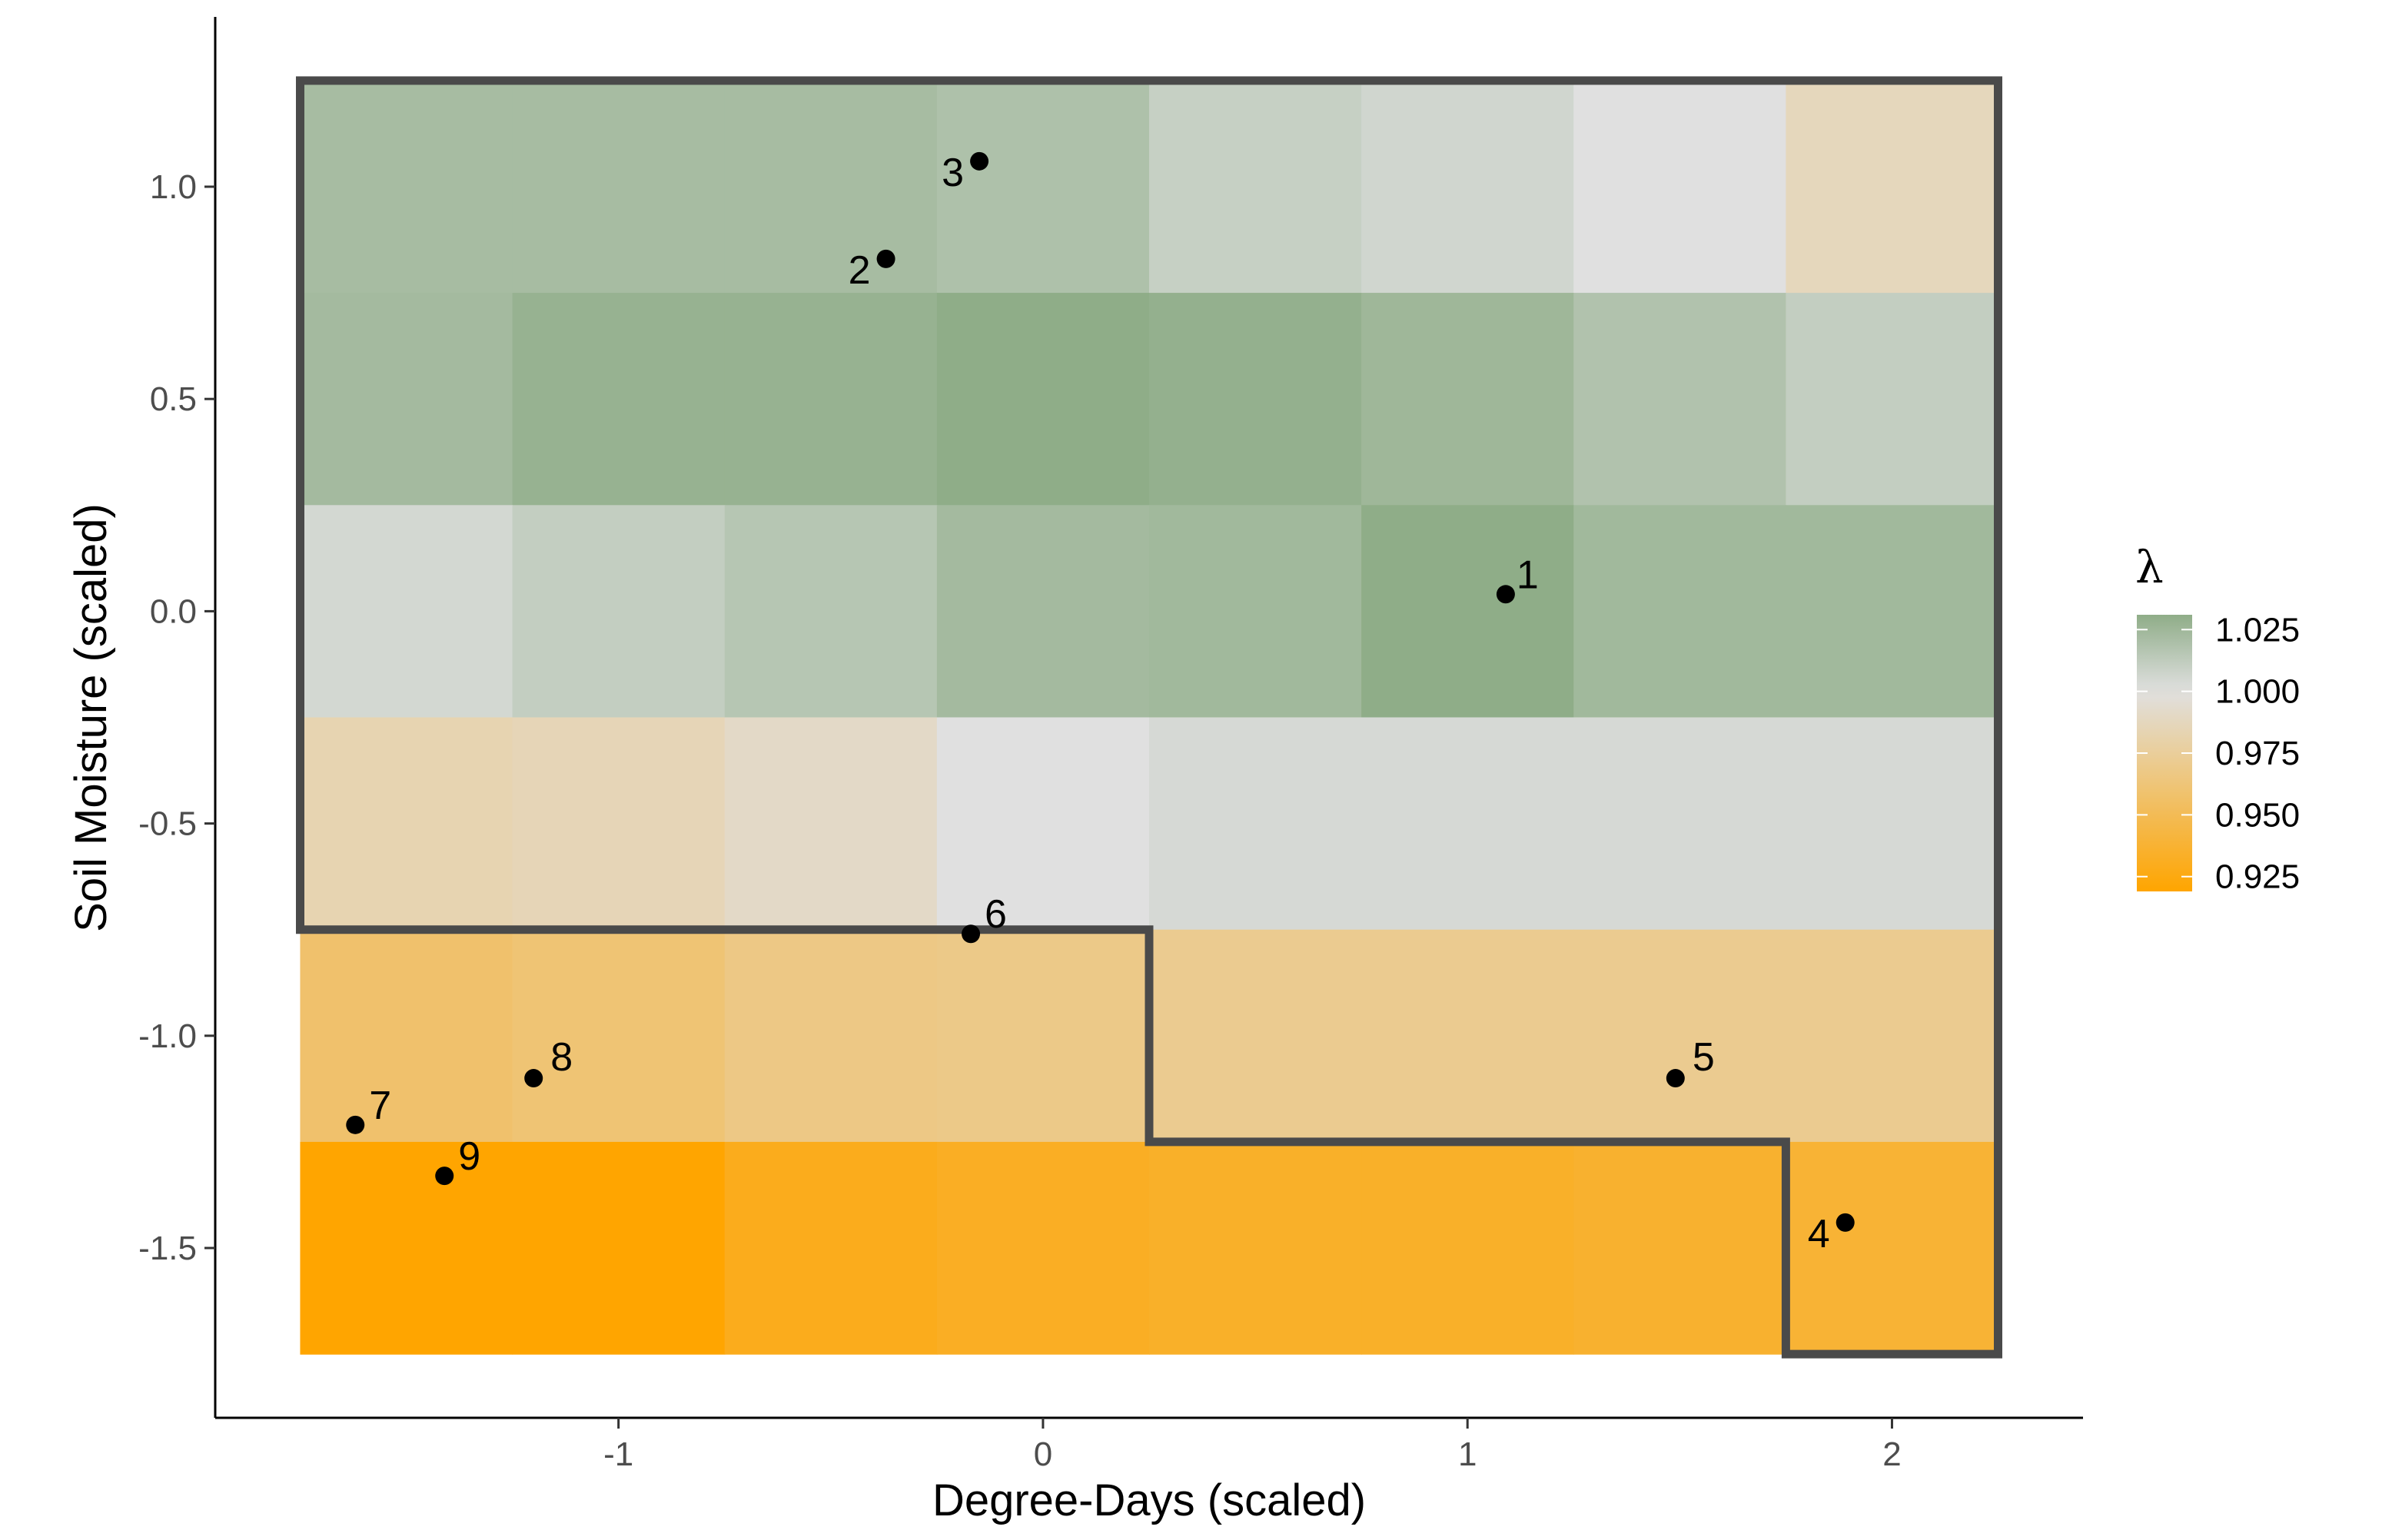 This screenshot has width=2402, height=1540. What do you see at coordinates (996, 914) in the screenshot?
I see `point-label: 6` at bounding box center [996, 914].